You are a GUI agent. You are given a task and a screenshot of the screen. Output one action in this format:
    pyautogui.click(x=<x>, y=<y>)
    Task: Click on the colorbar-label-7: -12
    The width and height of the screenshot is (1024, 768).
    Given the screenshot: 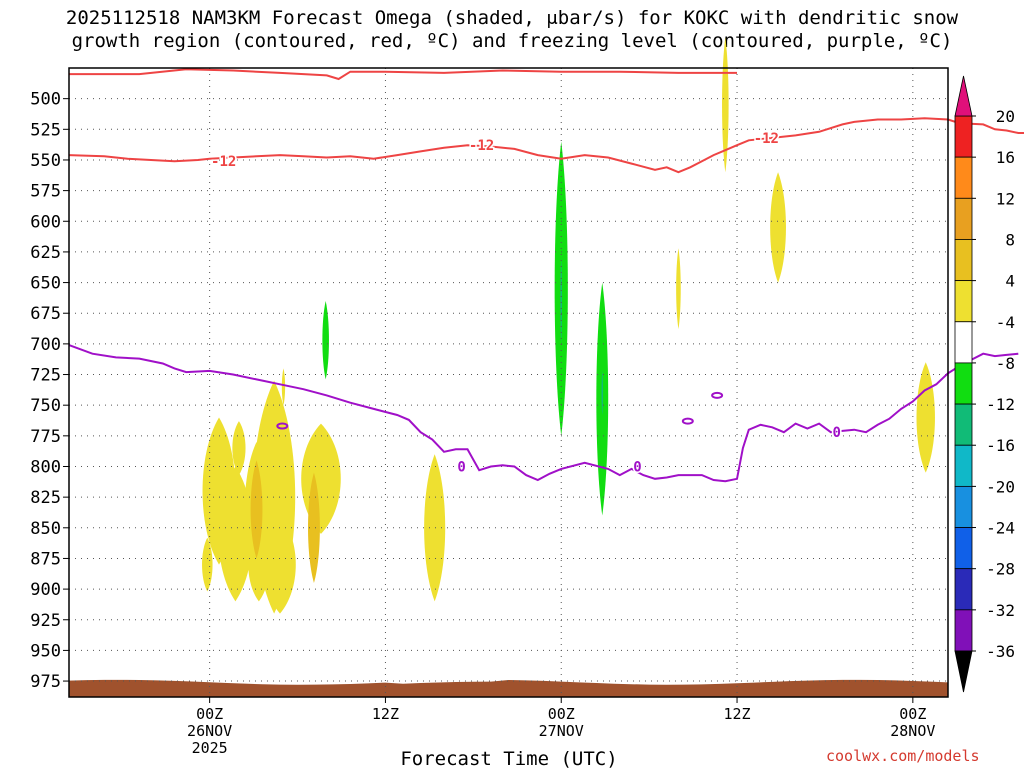 What is the action you would take?
    pyautogui.click(x=1000, y=404)
    